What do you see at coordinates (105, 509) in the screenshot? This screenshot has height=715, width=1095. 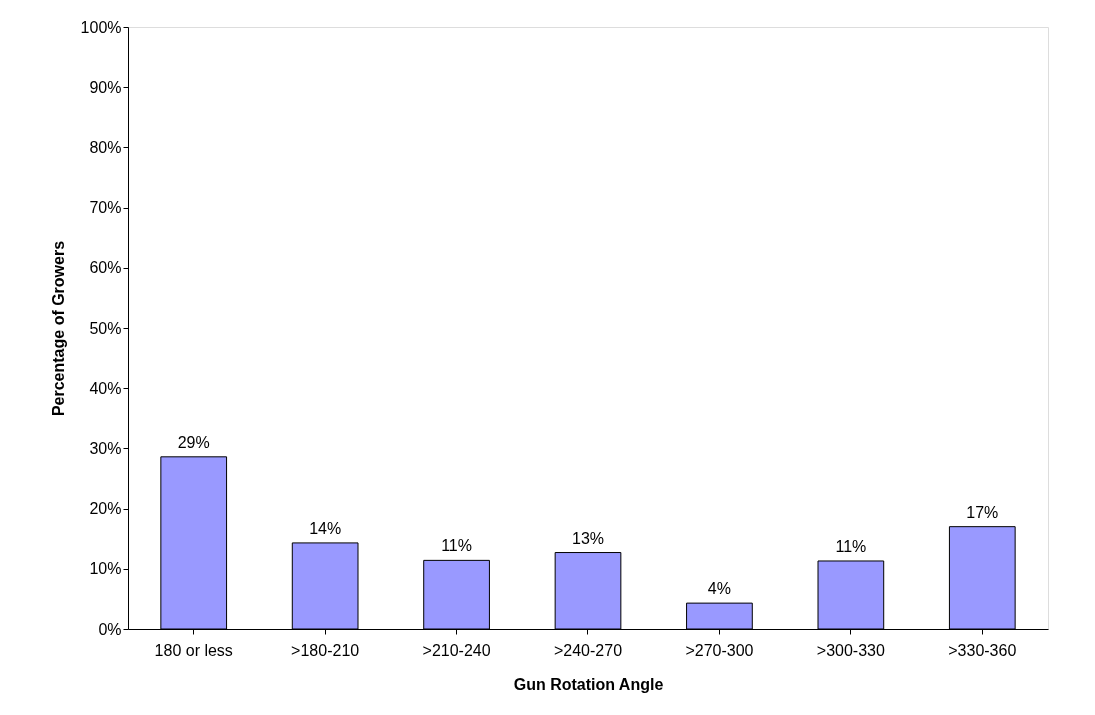 I see `y-tick-label: 20%` at bounding box center [105, 509].